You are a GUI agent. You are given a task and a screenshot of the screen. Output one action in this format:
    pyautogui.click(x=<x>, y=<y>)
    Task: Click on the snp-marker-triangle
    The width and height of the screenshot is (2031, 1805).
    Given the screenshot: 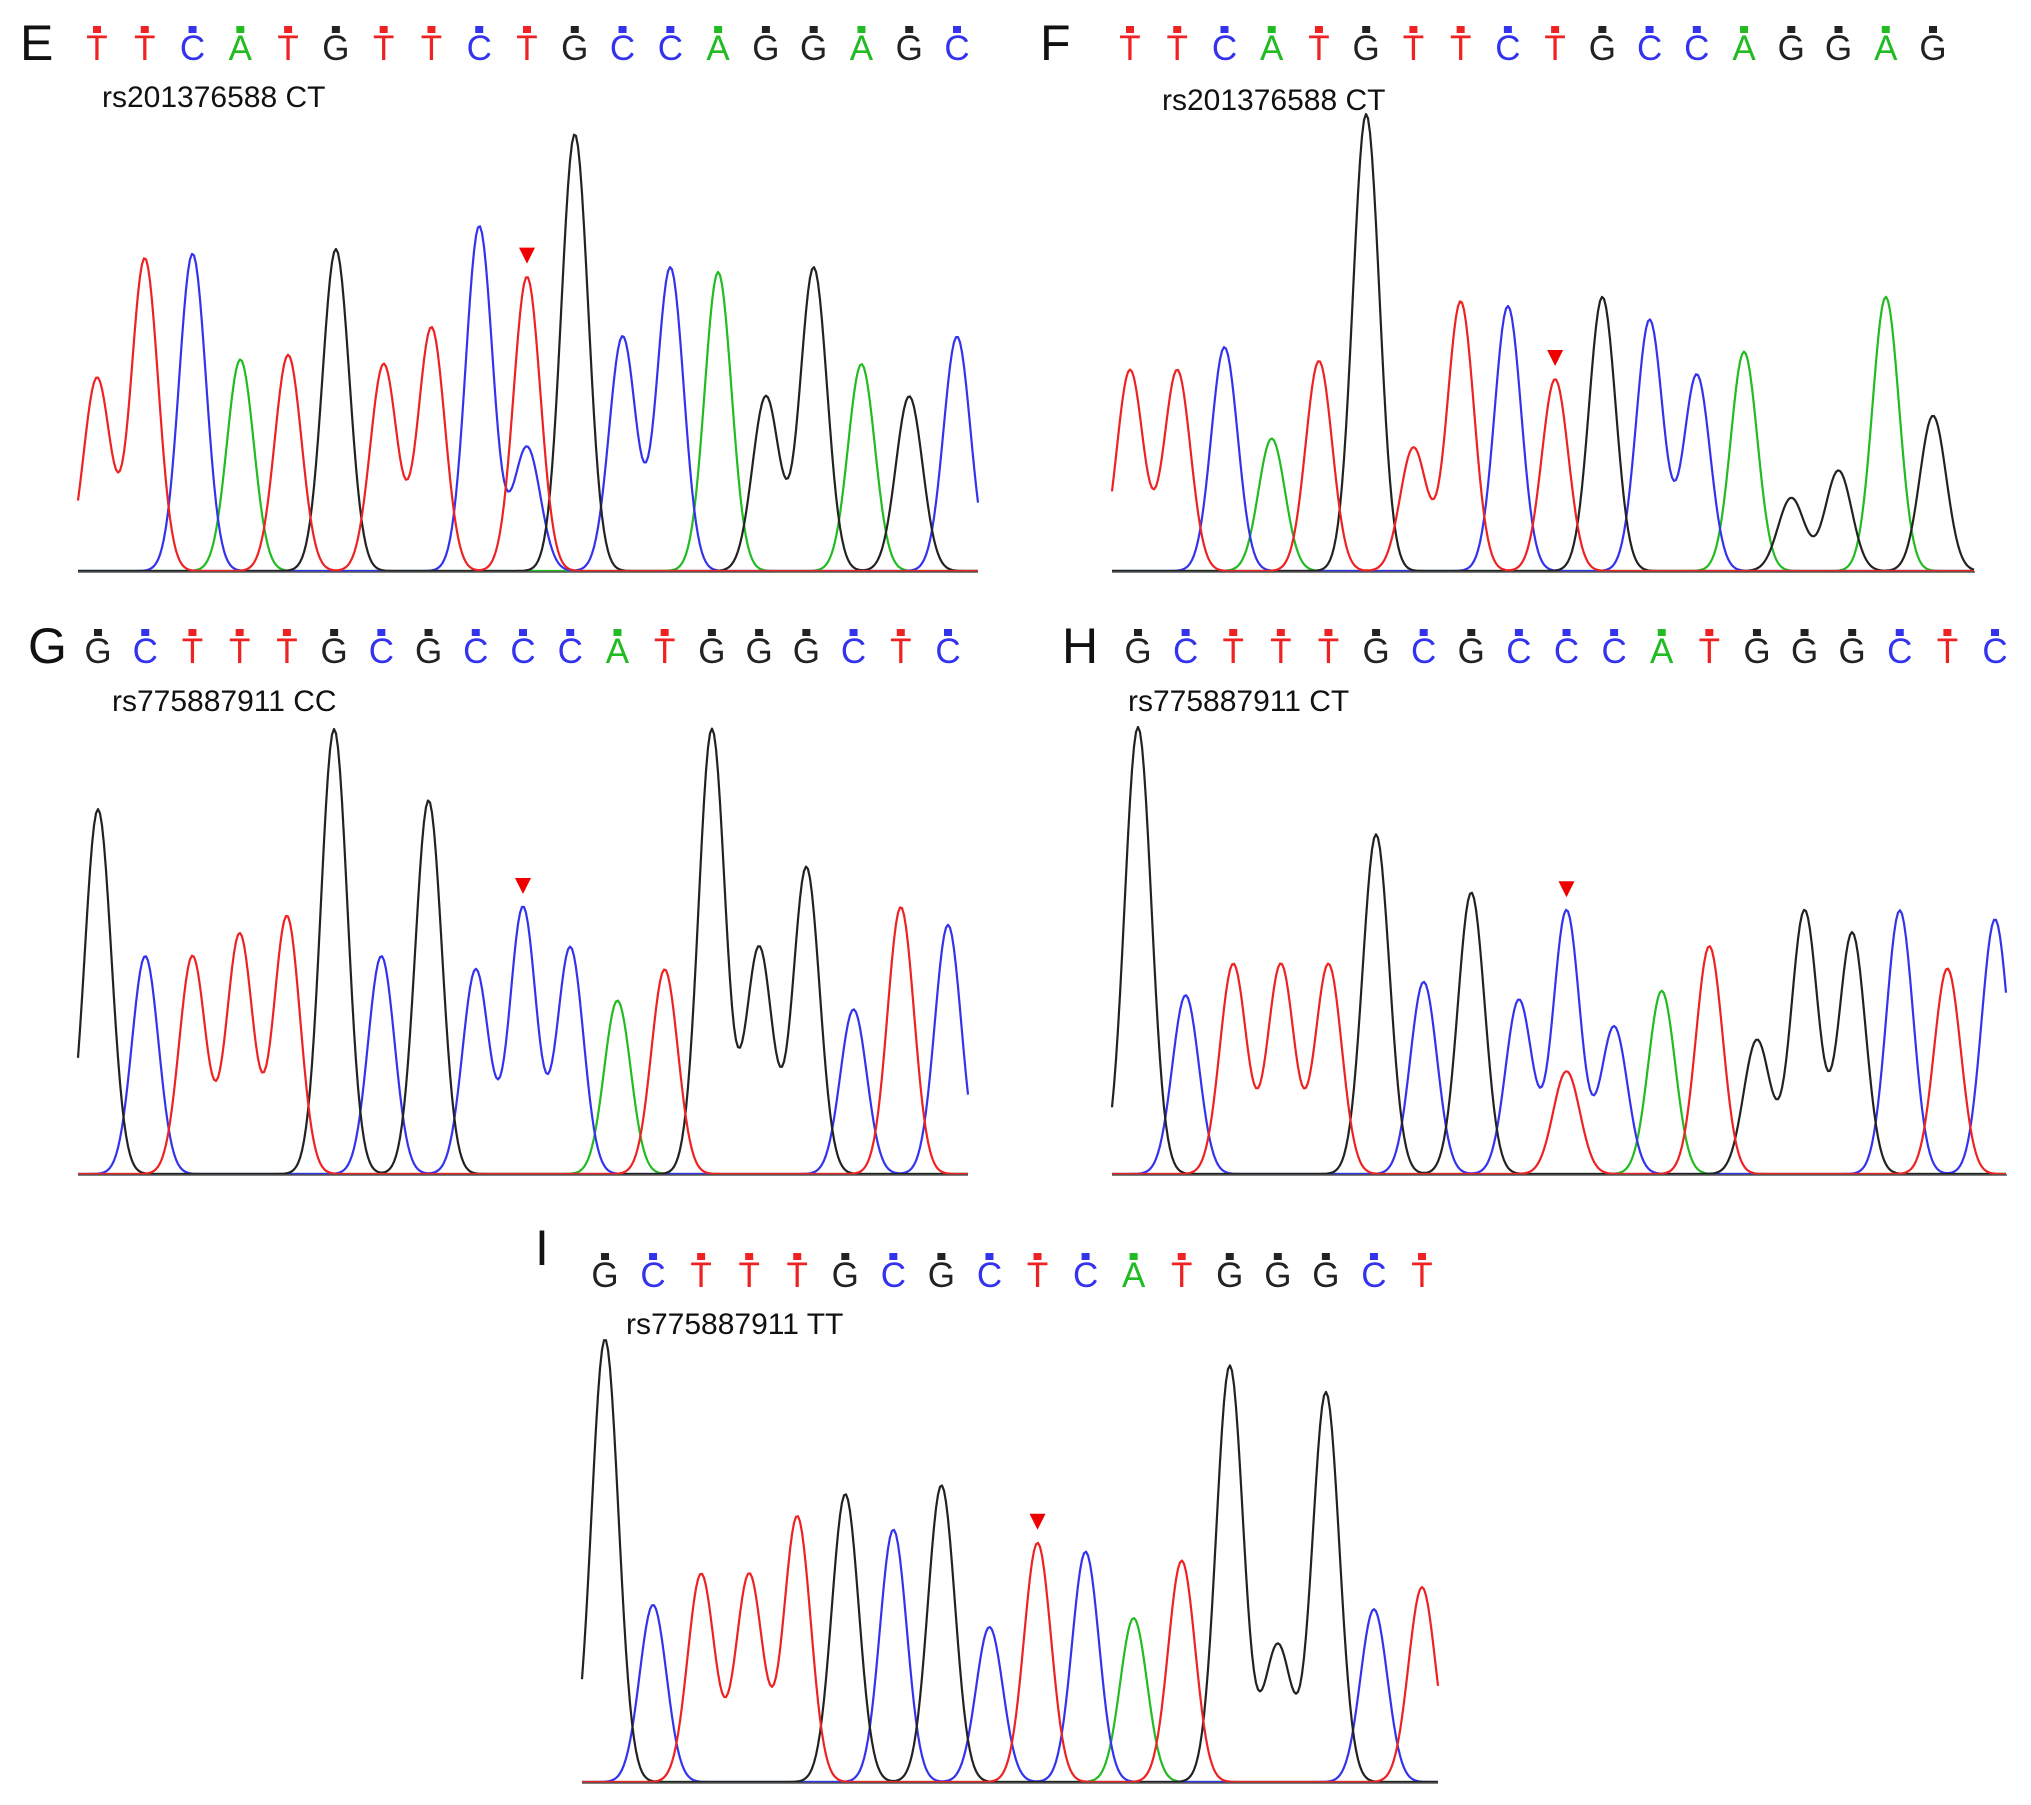 What is the action you would take?
    pyautogui.click(x=1566, y=889)
    